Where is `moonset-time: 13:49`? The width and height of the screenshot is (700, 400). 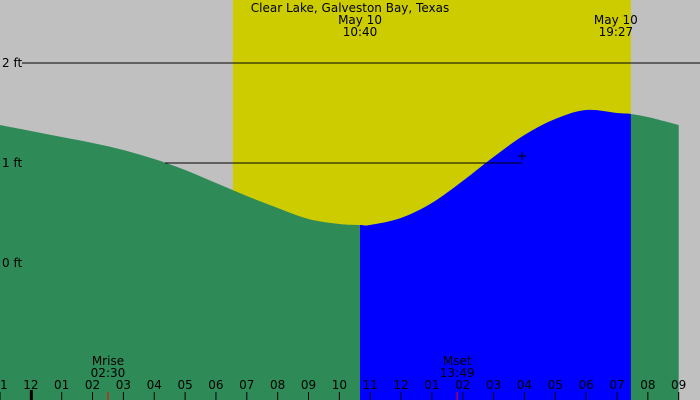
moonset-time: 13:49 is located at coordinates (457, 373).